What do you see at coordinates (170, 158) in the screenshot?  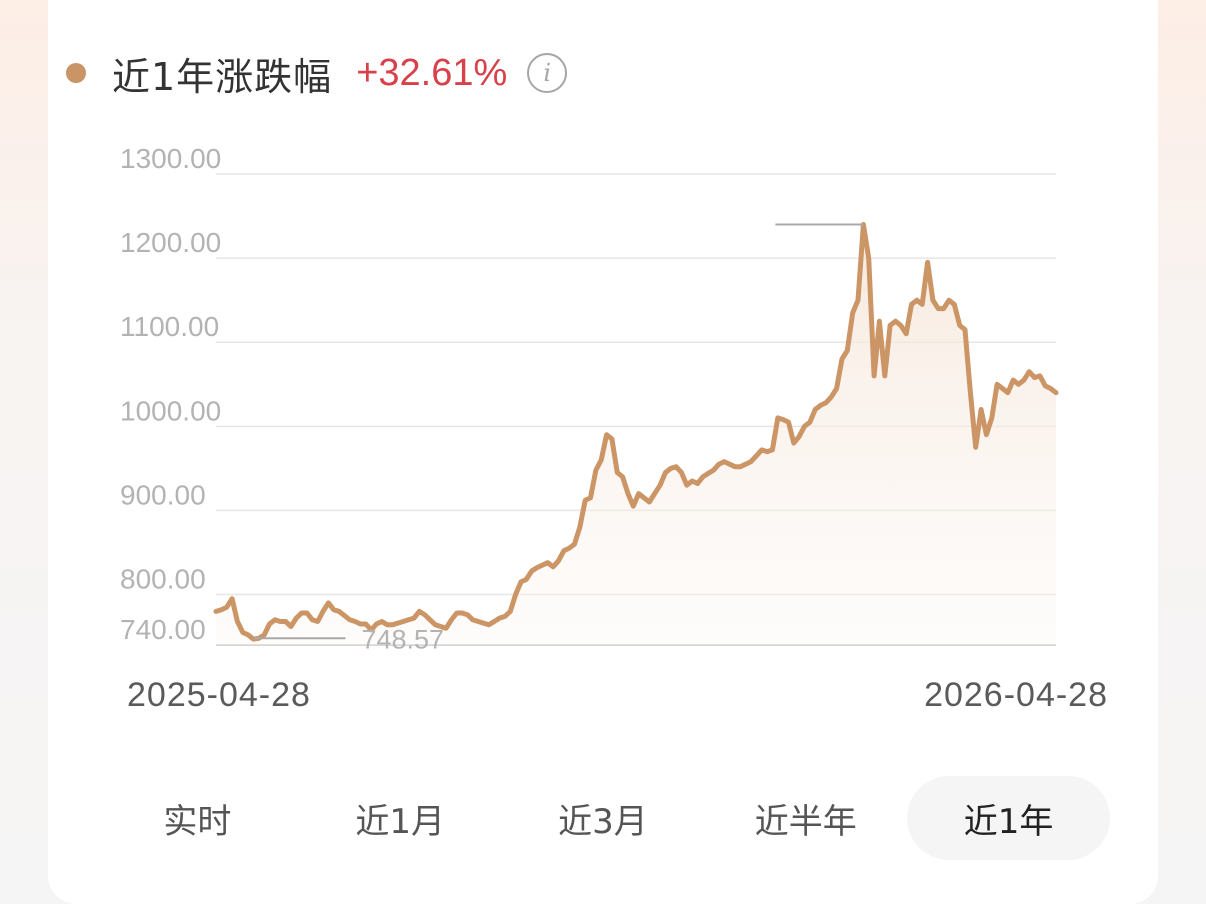 I see `y-tick-label: 1300.00` at bounding box center [170, 158].